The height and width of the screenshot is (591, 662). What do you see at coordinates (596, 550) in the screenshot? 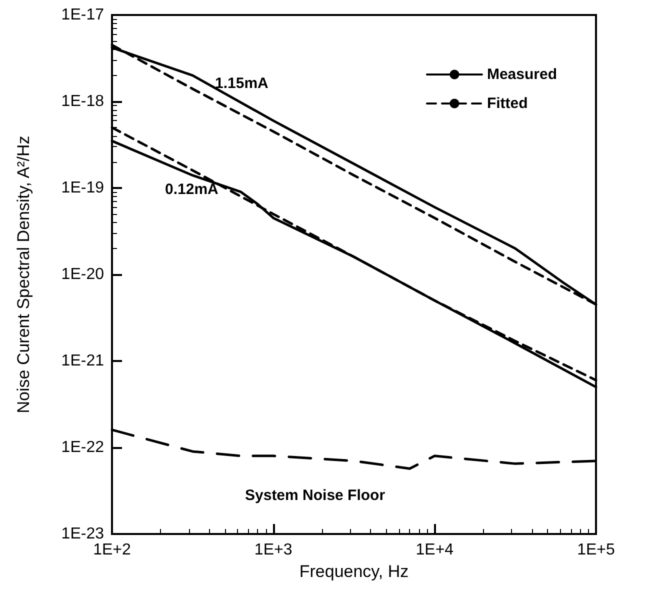
I see `x-tick-label: 1E+5` at bounding box center [596, 550].